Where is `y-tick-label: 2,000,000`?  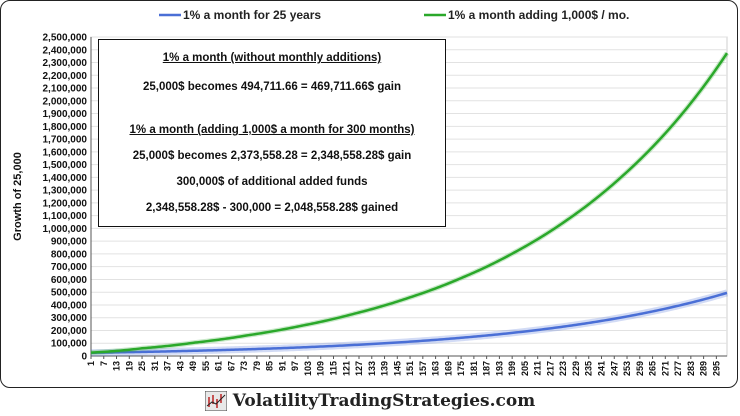
y-tick-label: 2,000,000 is located at coordinates (65, 101).